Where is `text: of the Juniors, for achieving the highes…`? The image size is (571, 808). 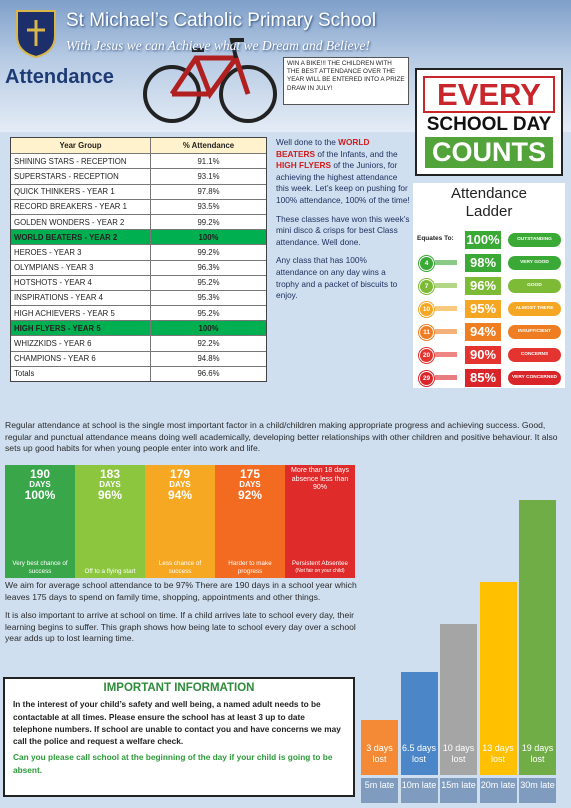
text: of the Juniors, for achieving the highes… is located at coordinates (343, 182).